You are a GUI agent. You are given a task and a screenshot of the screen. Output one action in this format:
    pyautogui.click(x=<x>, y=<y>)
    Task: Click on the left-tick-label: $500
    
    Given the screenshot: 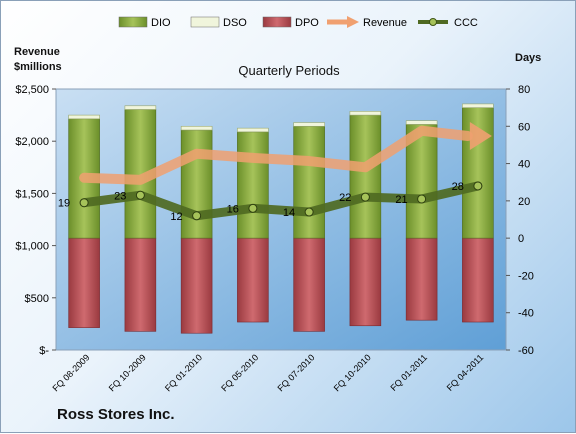 What is the action you would take?
    pyautogui.click(x=37, y=299)
    